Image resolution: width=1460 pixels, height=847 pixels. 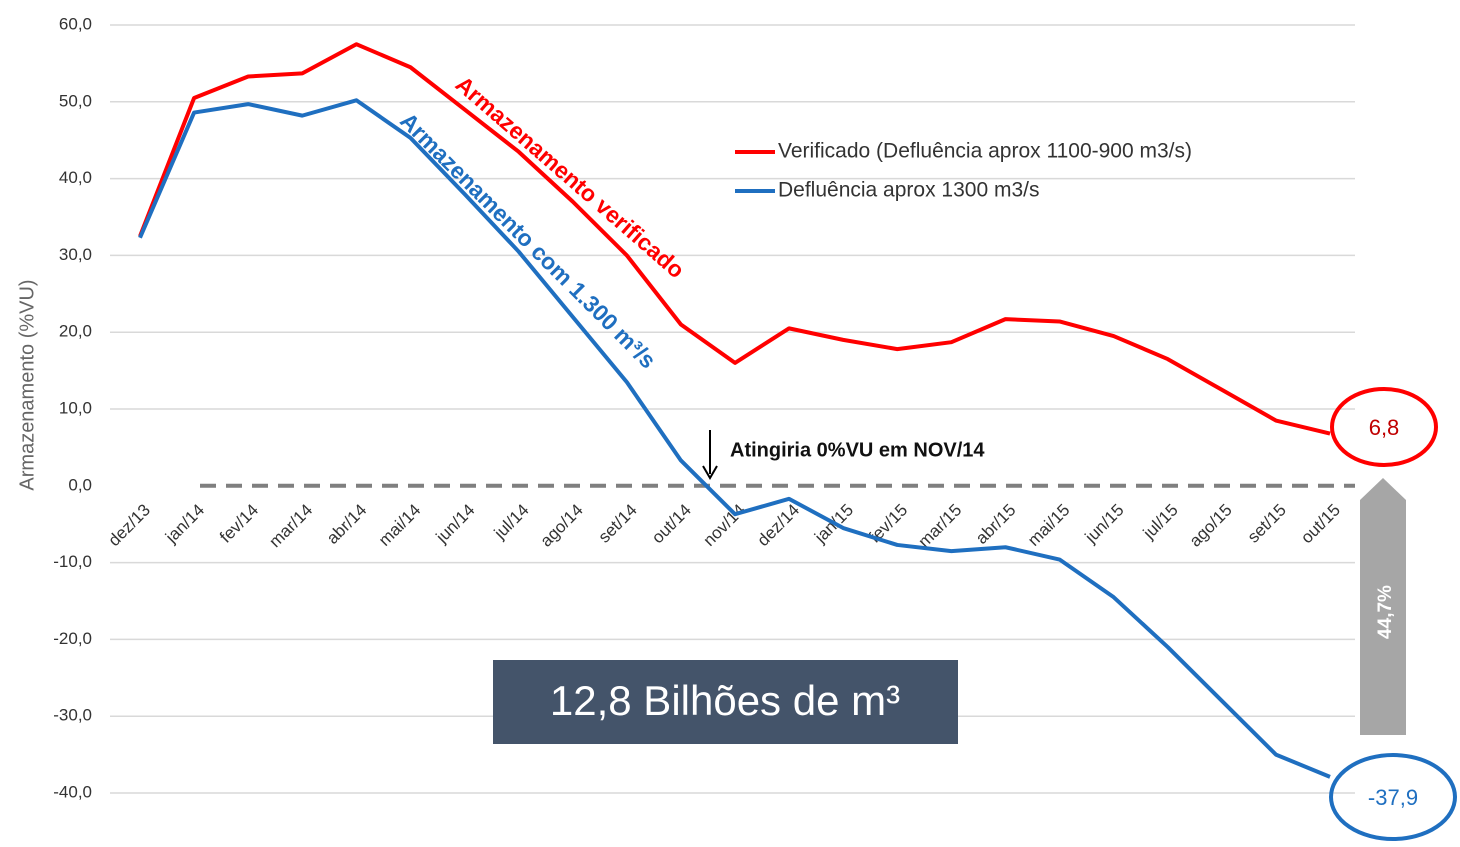 What do you see at coordinates (1104, 523) in the screenshot?
I see `x-tick-label: jun/15` at bounding box center [1104, 523].